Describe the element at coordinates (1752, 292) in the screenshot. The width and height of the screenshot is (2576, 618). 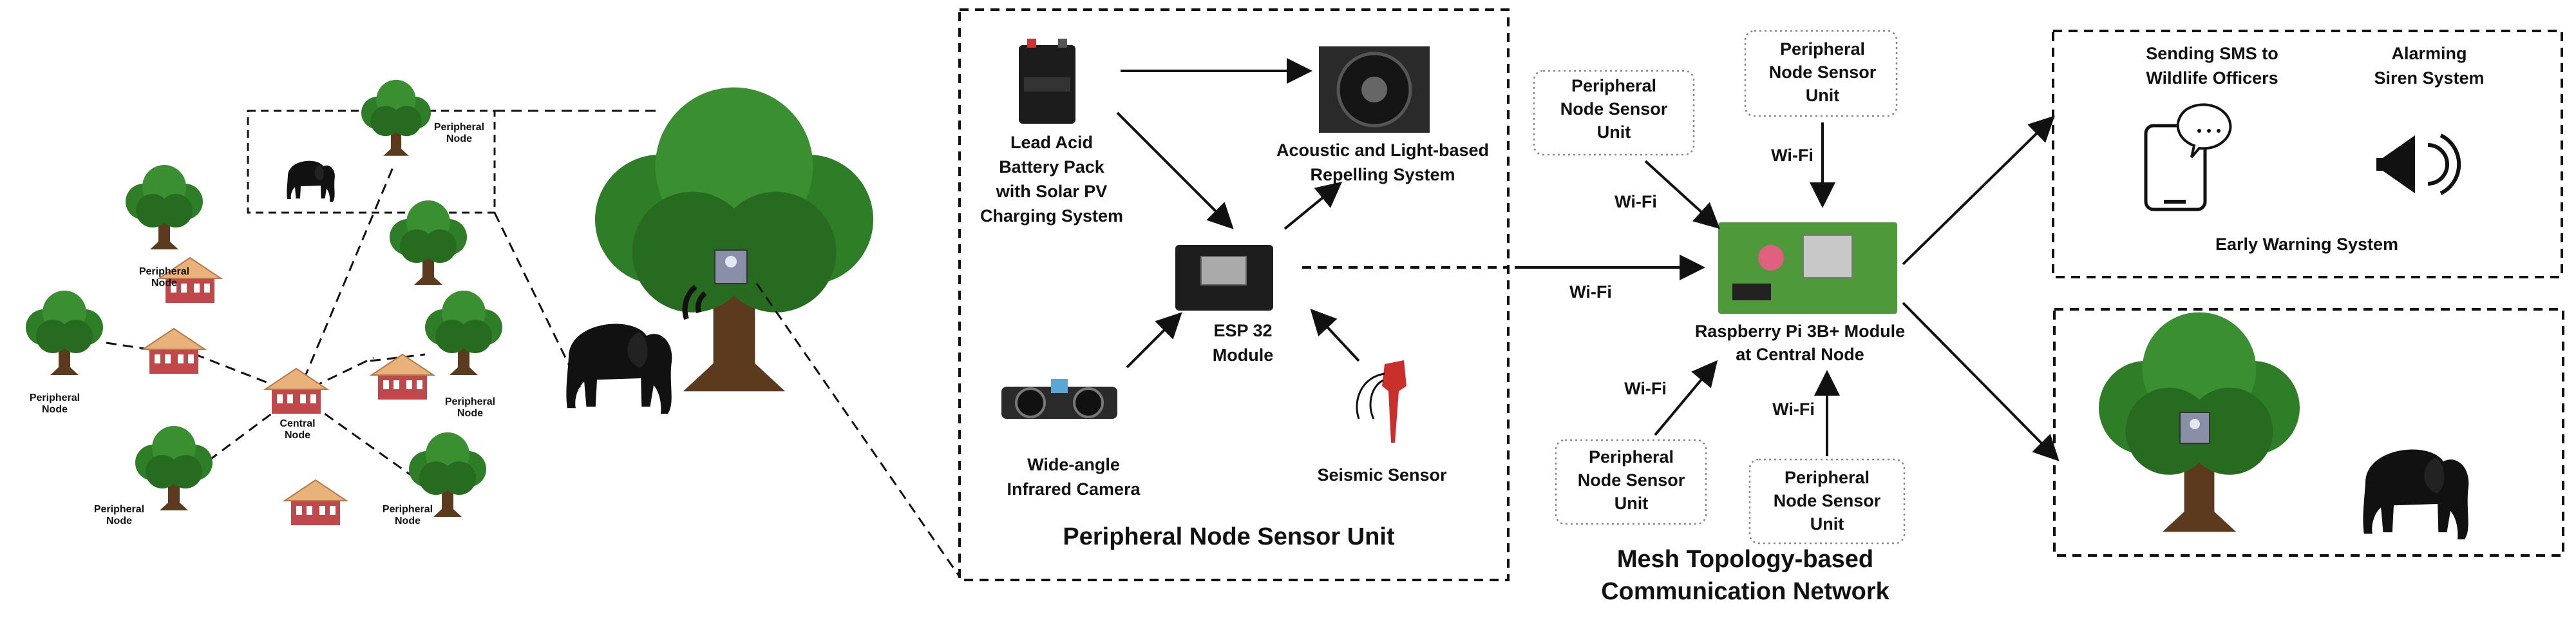
I see `pi-chip` at that location.